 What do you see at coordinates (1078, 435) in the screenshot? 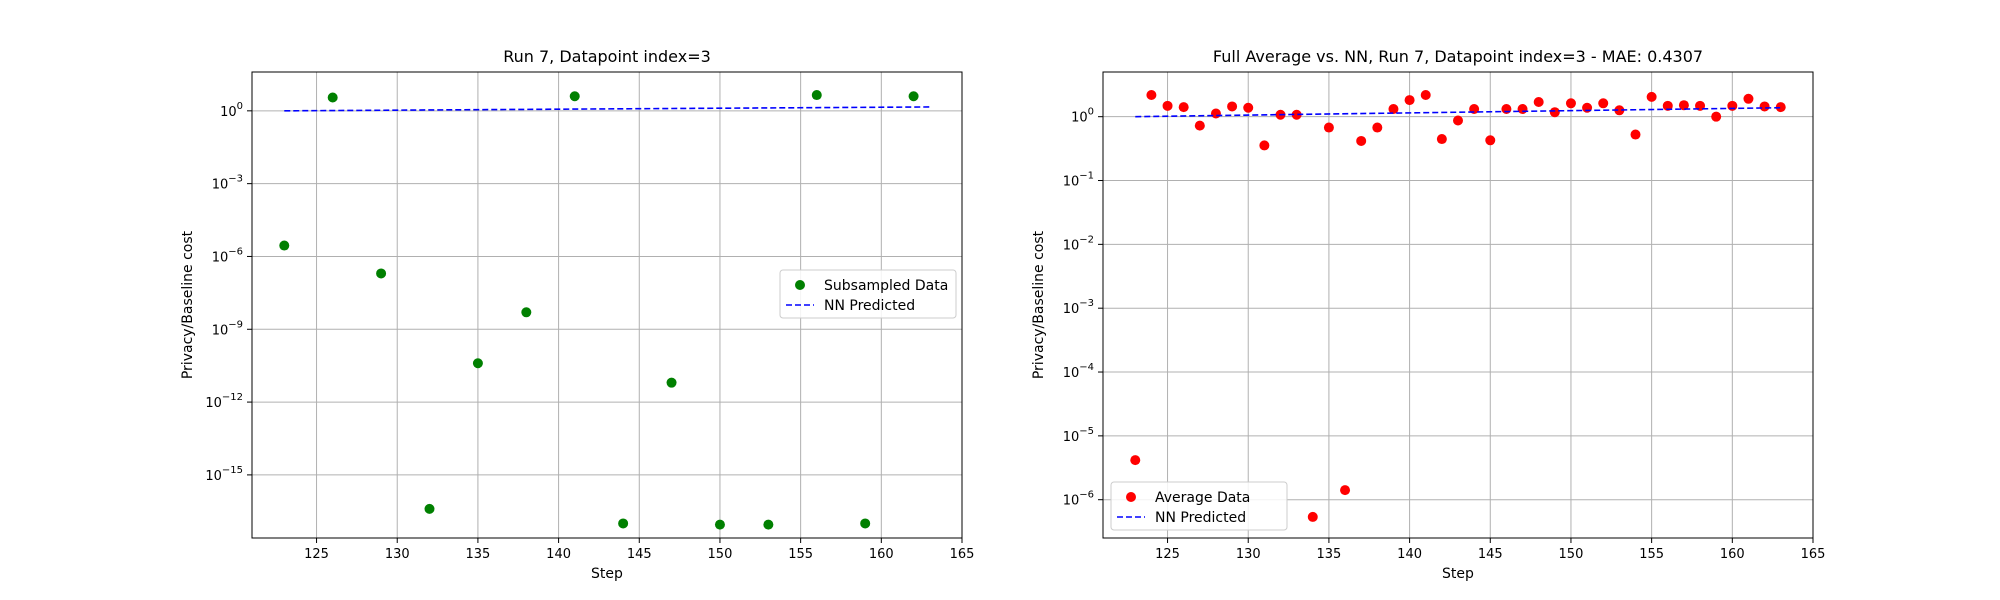
I see `y-tick-label: 10⁻⁵` at bounding box center [1078, 435].